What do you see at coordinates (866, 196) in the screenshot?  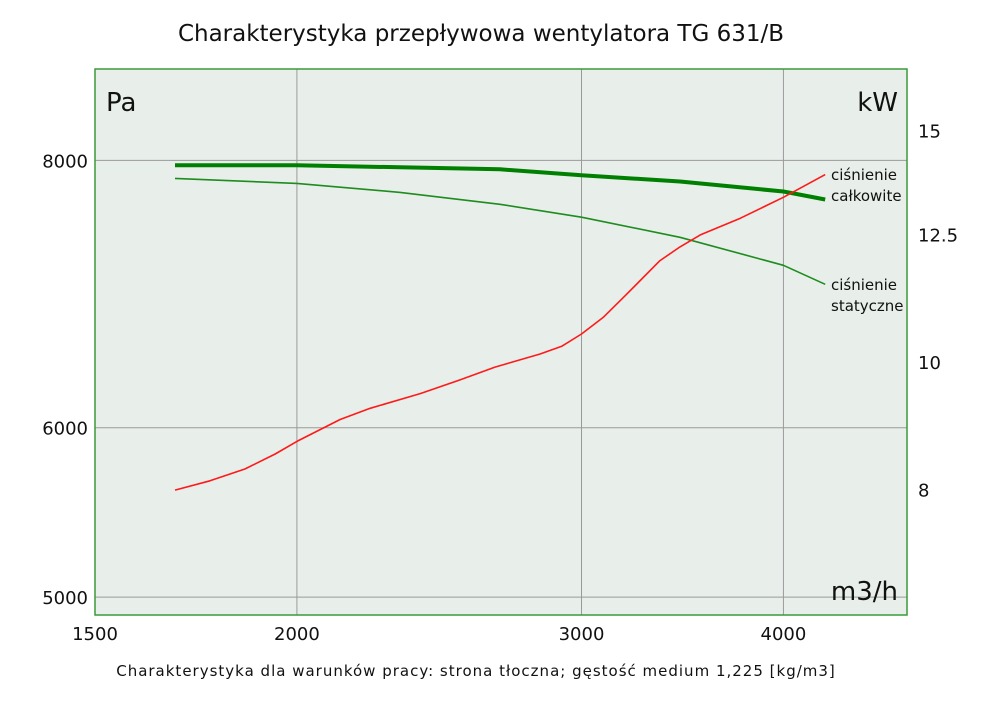 I see `series-label: całkowite` at bounding box center [866, 196].